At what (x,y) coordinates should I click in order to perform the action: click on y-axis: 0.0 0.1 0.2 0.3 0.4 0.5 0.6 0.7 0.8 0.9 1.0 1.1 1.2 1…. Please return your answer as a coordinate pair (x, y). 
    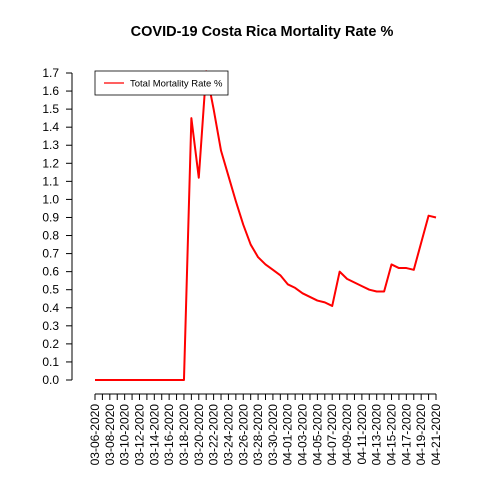
    Looking at the image, I should click on (57, 226).